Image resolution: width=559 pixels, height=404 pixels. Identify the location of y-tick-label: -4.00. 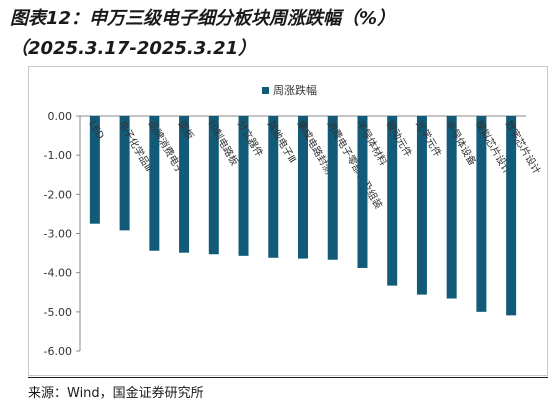
(58, 273).